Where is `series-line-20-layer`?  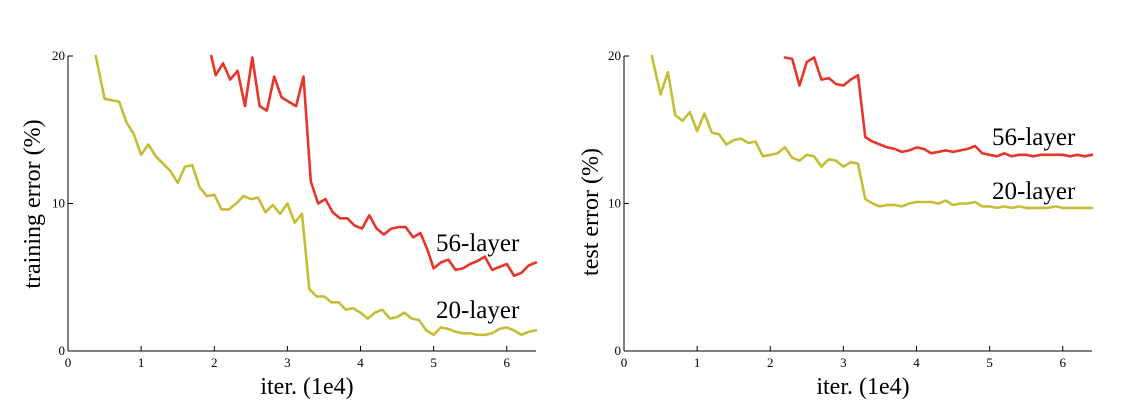 series-line-20-layer is located at coordinates (872, 132).